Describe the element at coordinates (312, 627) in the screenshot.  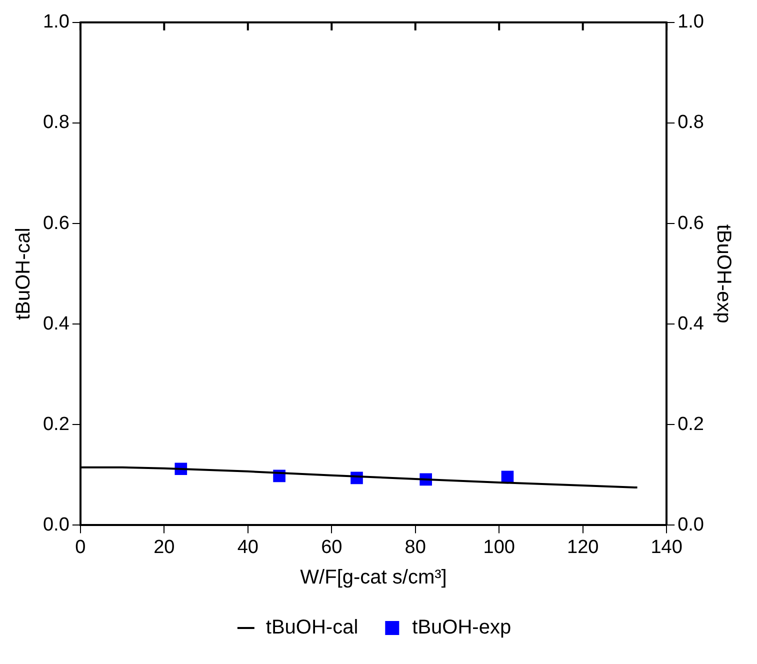
I see `legend-label: tBuOH-cal` at that location.